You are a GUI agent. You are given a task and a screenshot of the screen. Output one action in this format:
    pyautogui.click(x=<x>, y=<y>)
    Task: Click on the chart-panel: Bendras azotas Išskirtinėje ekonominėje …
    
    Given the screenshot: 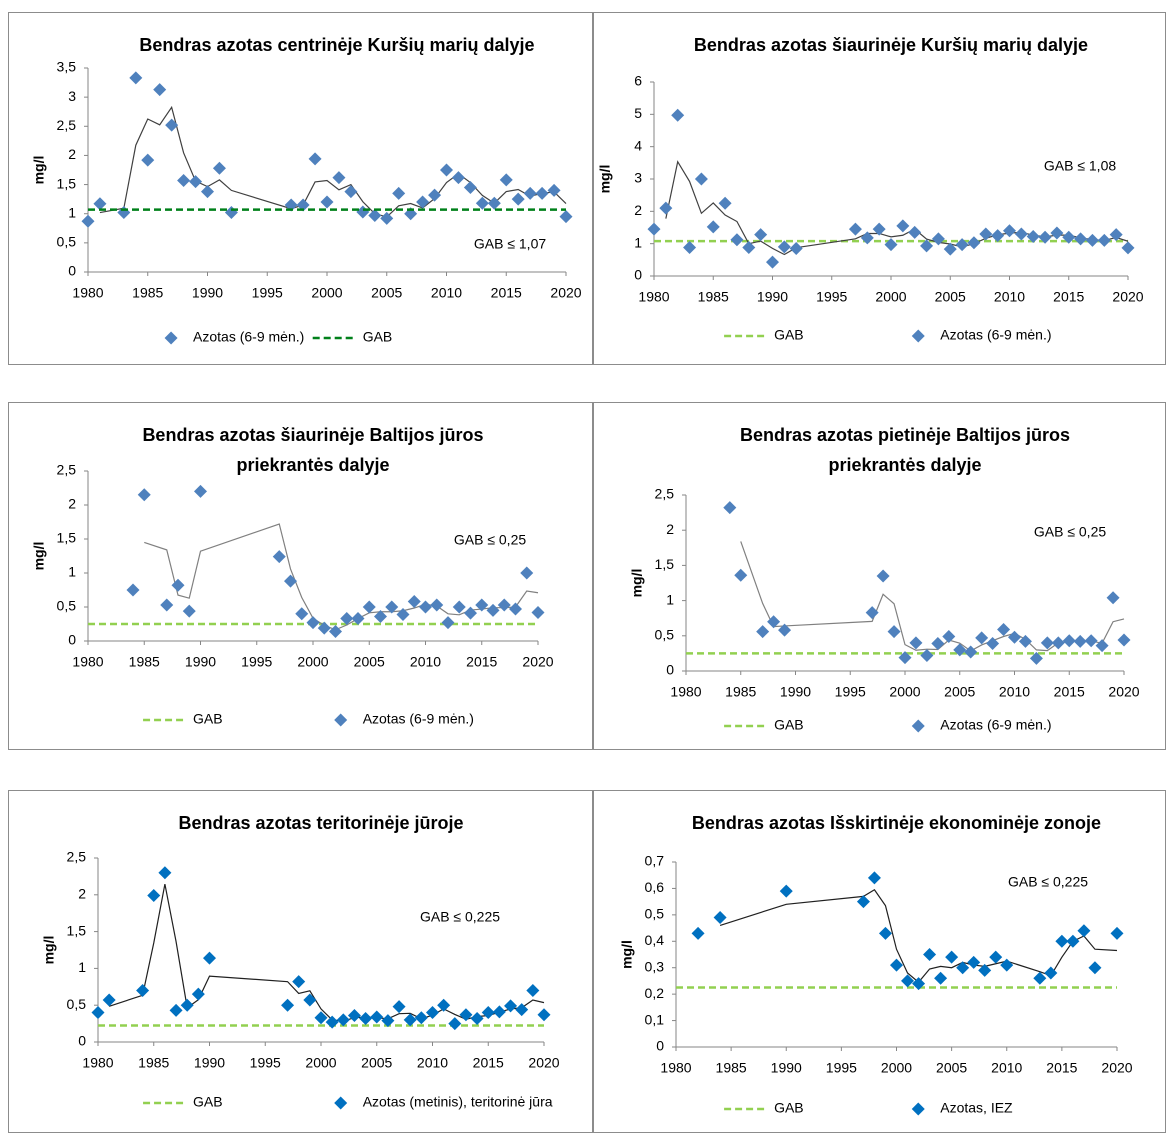 What is the action you would take?
    pyautogui.click(x=879, y=961)
    